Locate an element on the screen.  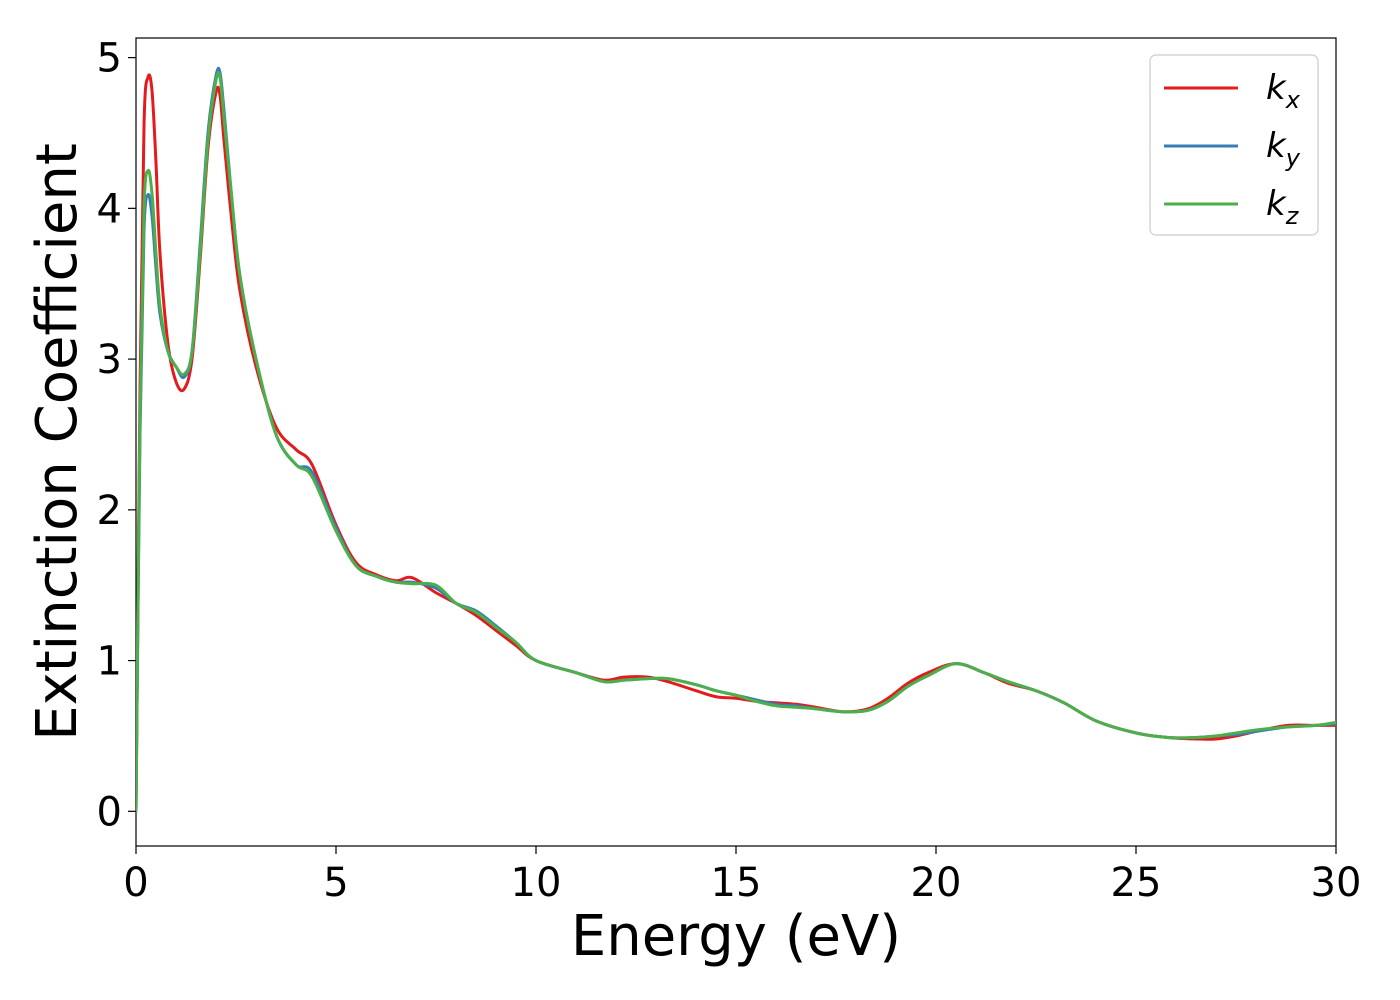
y-axis-ticks: 0 1 2 3 4 5 is located at coordinates (116, 435).